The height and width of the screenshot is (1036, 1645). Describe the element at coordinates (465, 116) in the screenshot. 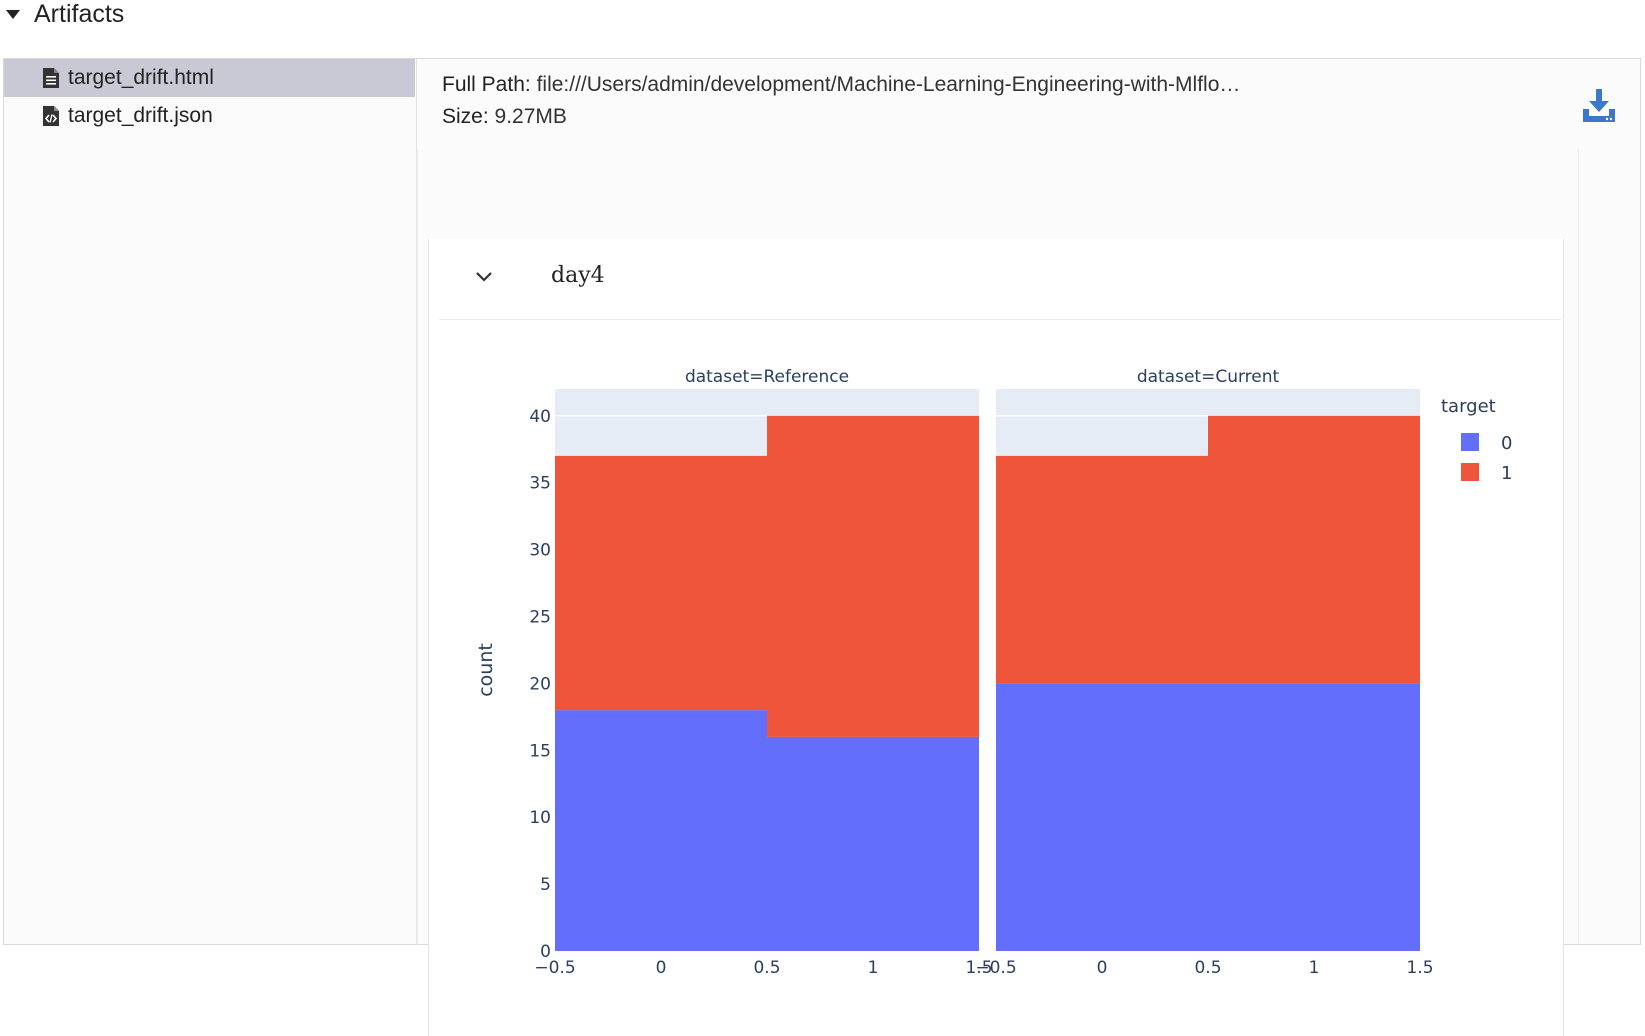

I see `size-label: Size:` at that location.